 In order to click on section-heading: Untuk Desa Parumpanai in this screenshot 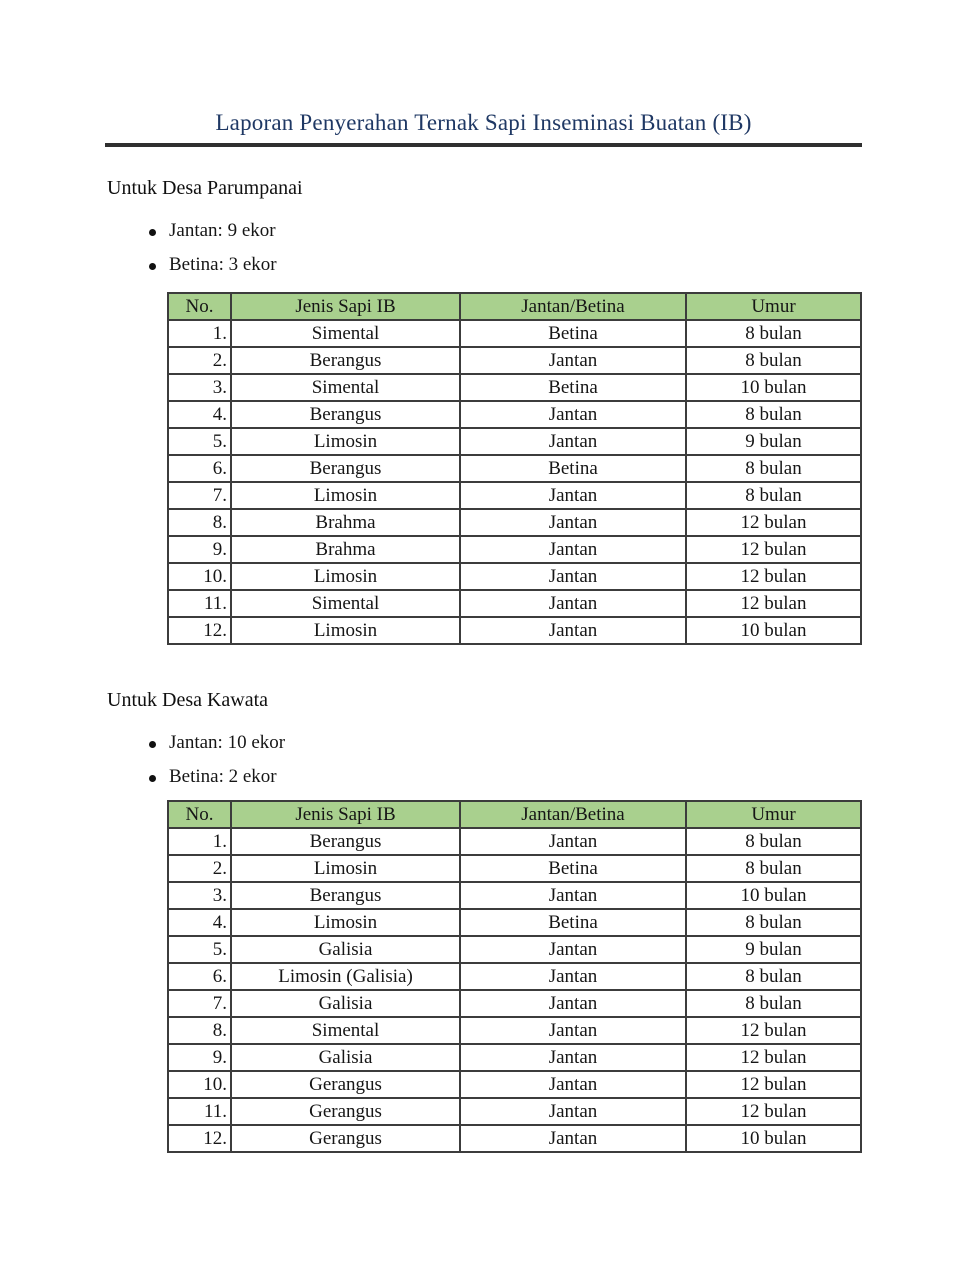, I will do `click(205, 188)`.